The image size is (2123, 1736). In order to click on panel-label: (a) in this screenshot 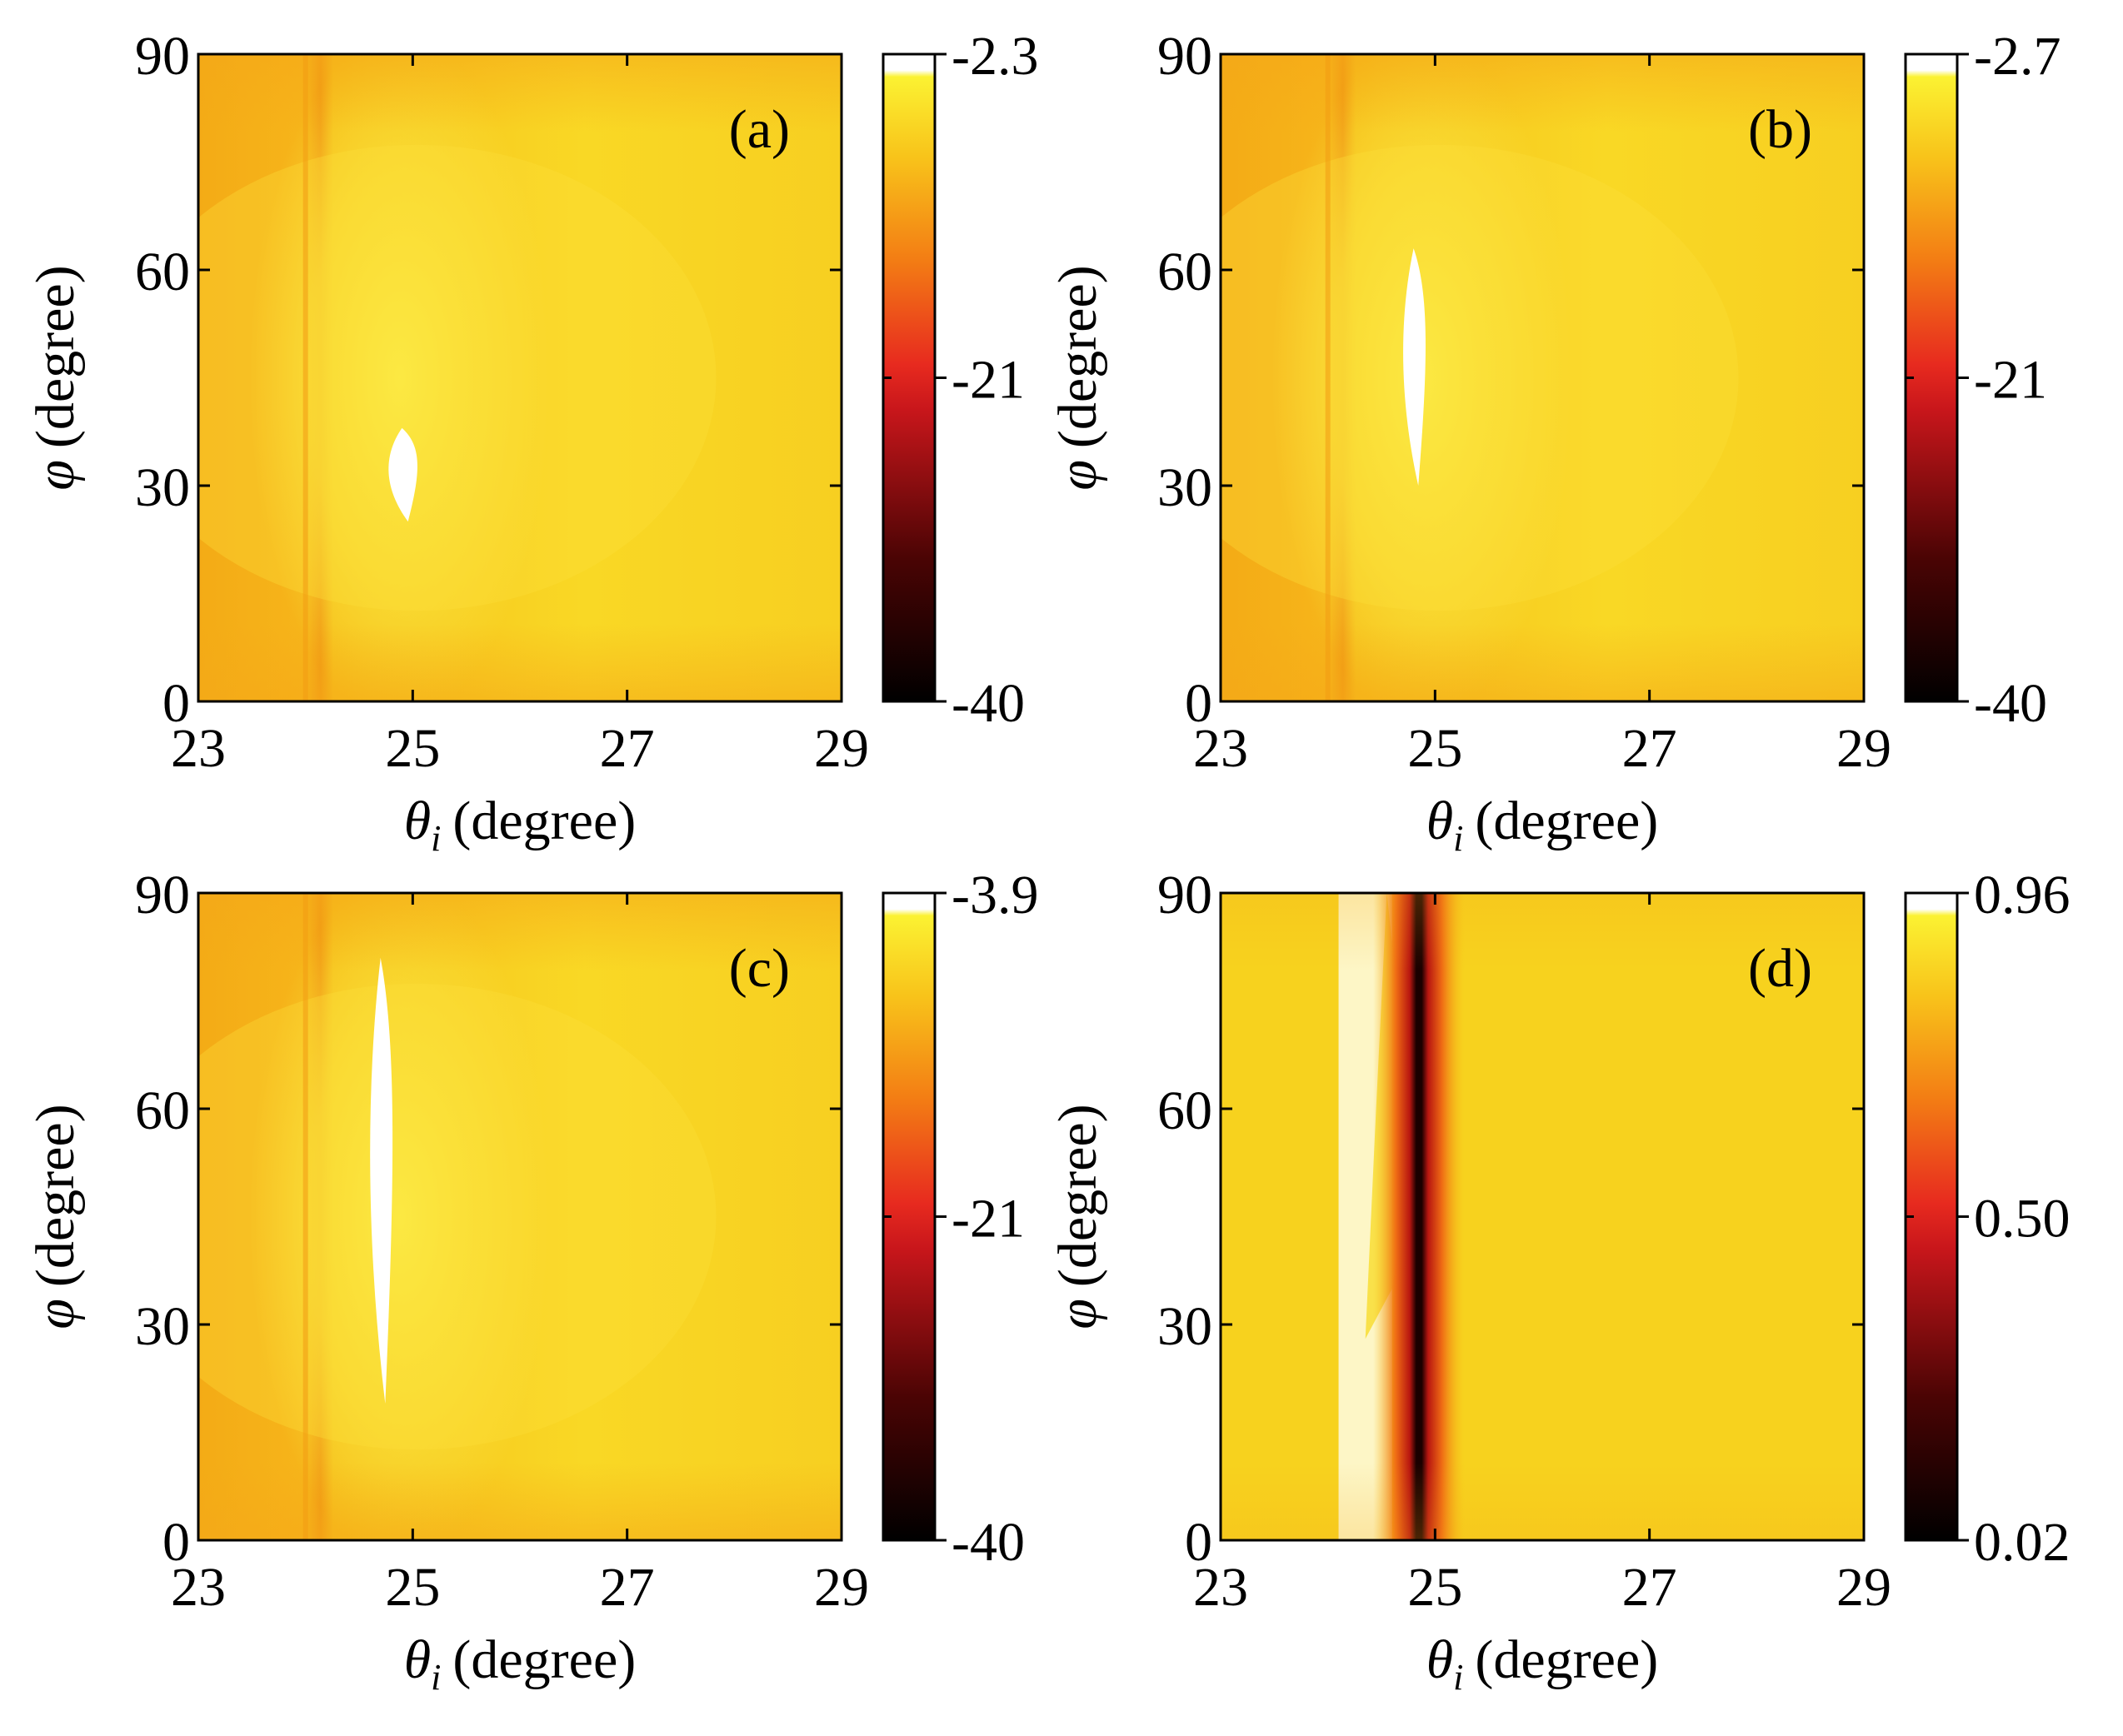, I will do `click(759, 129)`.